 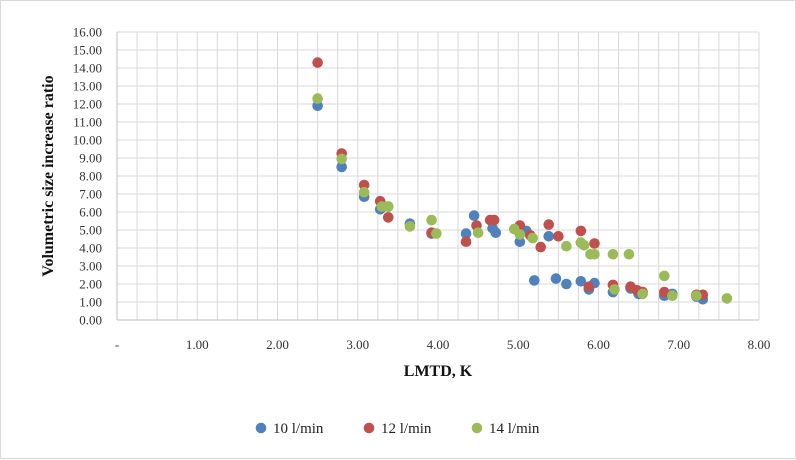 I want to click on y-tick-label: 7.00, so click(x=90, y=194).